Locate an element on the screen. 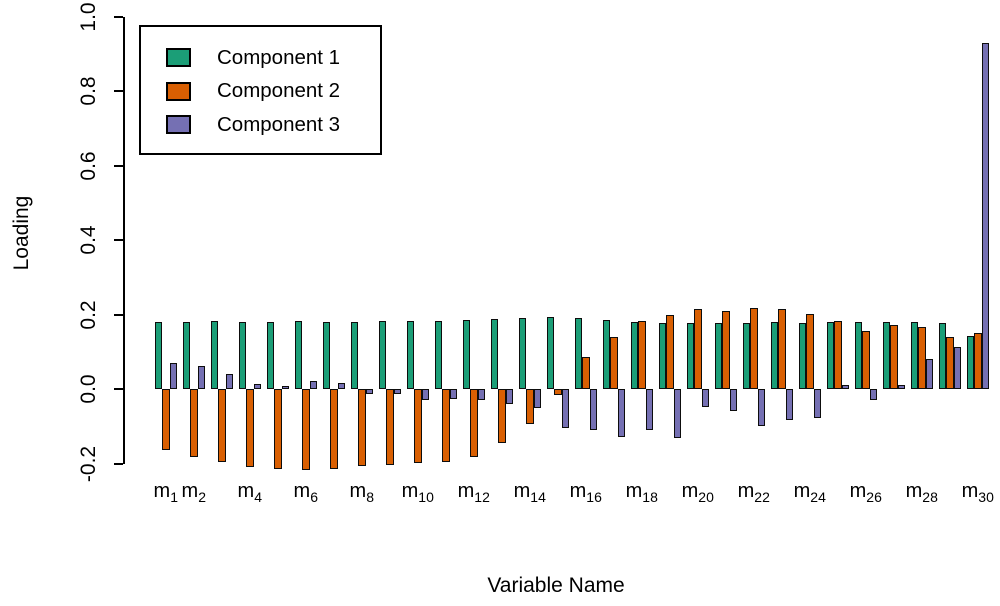 The image size is (1000, 606). x-tick-label-m1: m1 is located at coordinates (165, 492).